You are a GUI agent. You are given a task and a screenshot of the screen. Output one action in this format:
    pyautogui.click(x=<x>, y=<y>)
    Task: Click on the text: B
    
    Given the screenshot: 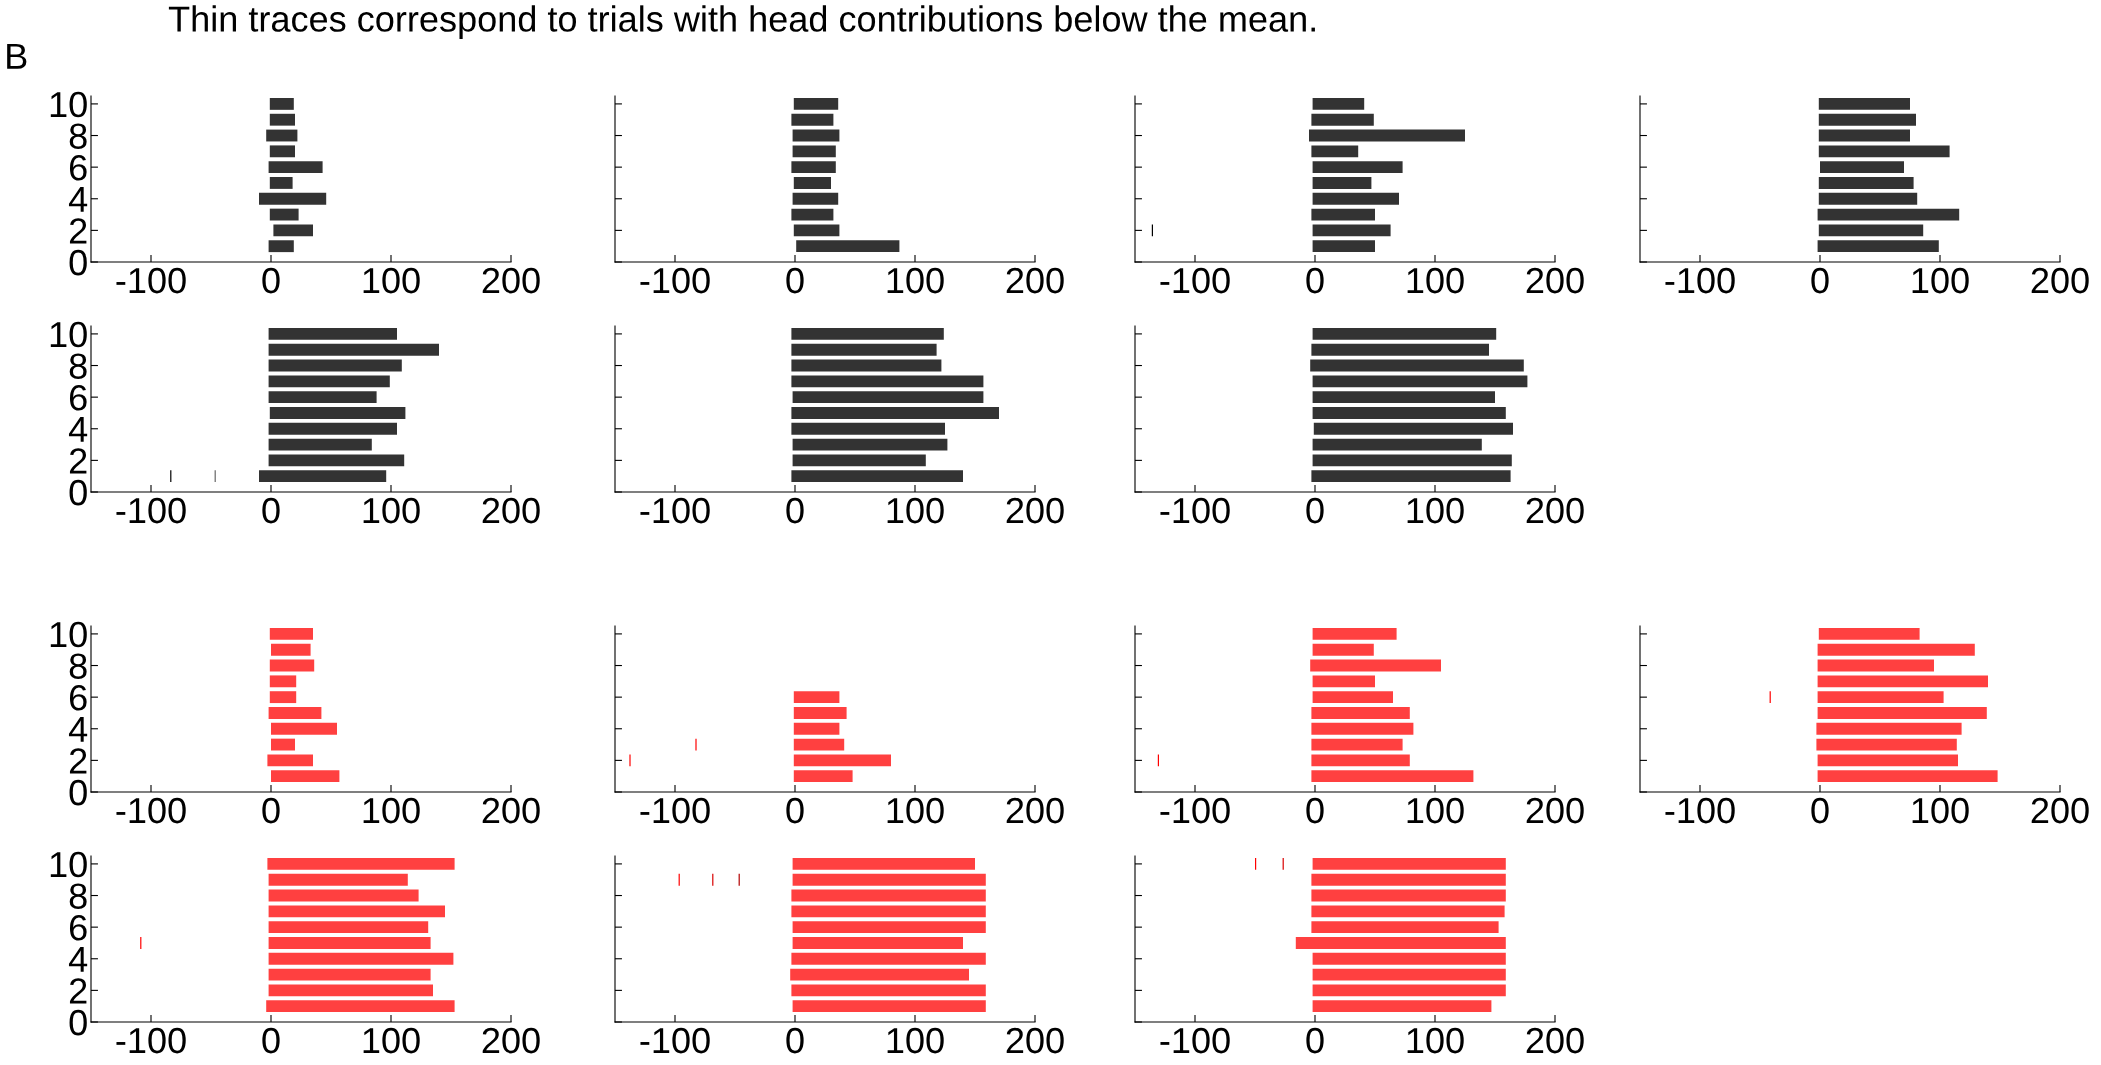 What is the action you would take?
    pyautogui.click(x=17, y=56)
    